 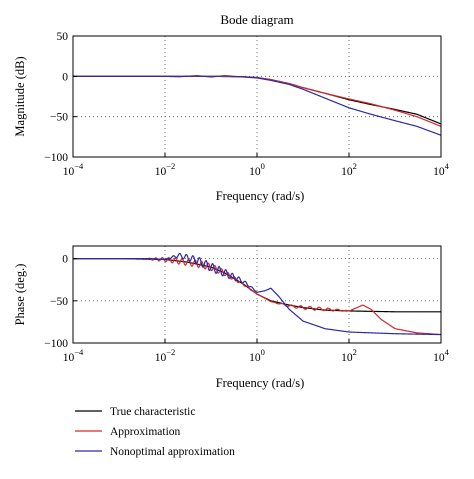 What do you see at coordinates (20, 295) in the screenshot?
I see `phase-ylabel: Phase (deg.)` at bounding box center [20, 295].